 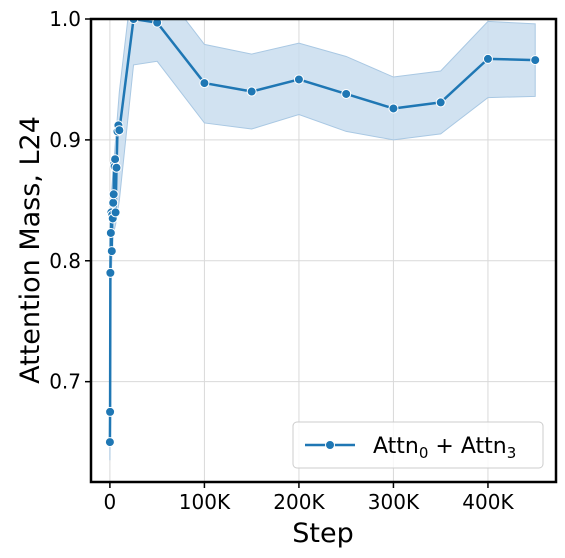 What do you see at coordinates (70, 200) in the screenshot?
I see `y-axis-ticks: 0.7 0.8 0.9 1.0` at bounding box center [70, 200].